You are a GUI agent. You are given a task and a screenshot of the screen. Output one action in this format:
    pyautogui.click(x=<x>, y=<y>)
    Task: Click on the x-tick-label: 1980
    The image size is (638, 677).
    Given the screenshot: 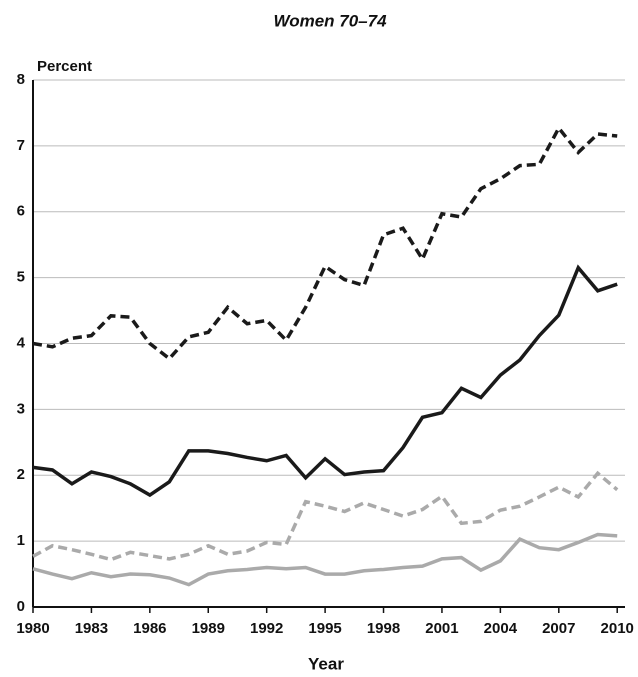 What is the action you would take?
    pyautogui.click(x=32, y=628)
    